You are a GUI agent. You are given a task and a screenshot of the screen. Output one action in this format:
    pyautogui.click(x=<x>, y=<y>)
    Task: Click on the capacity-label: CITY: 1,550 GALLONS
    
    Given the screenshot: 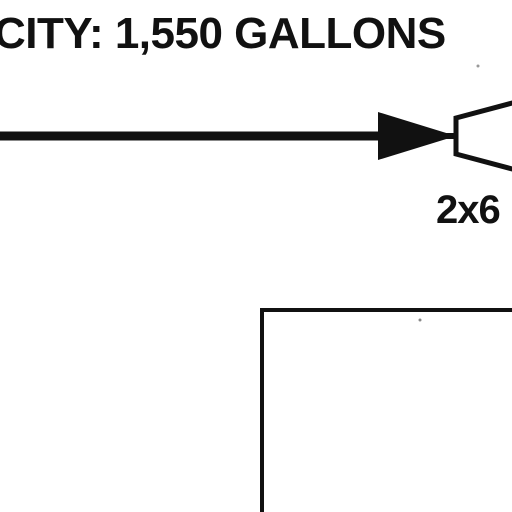 What is the action you would take?
    pyautogui.click(x=223, y=33)
    